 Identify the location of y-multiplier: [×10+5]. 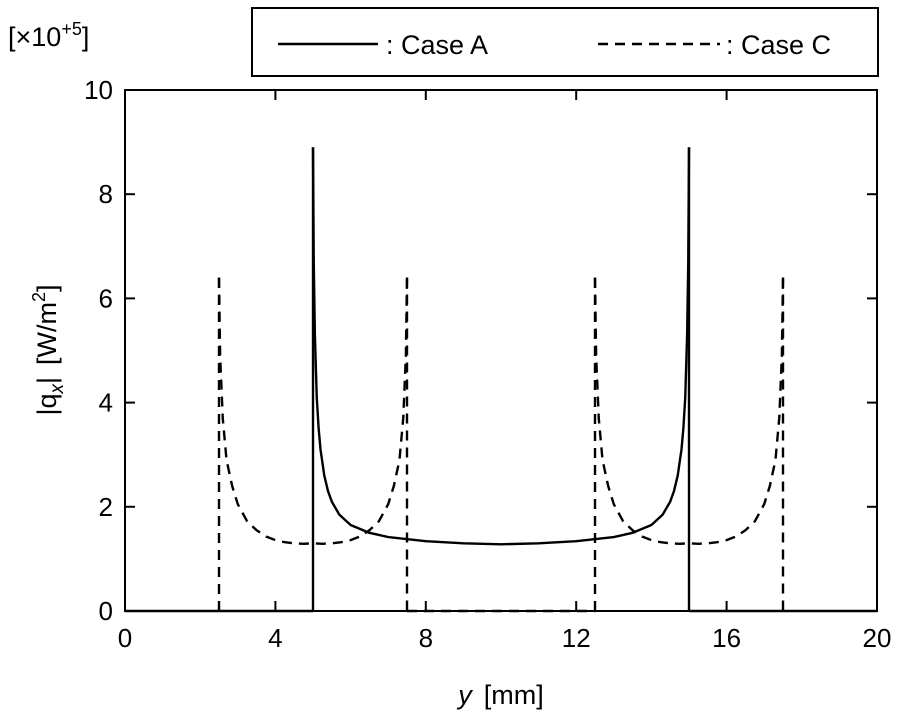
(48, 35).